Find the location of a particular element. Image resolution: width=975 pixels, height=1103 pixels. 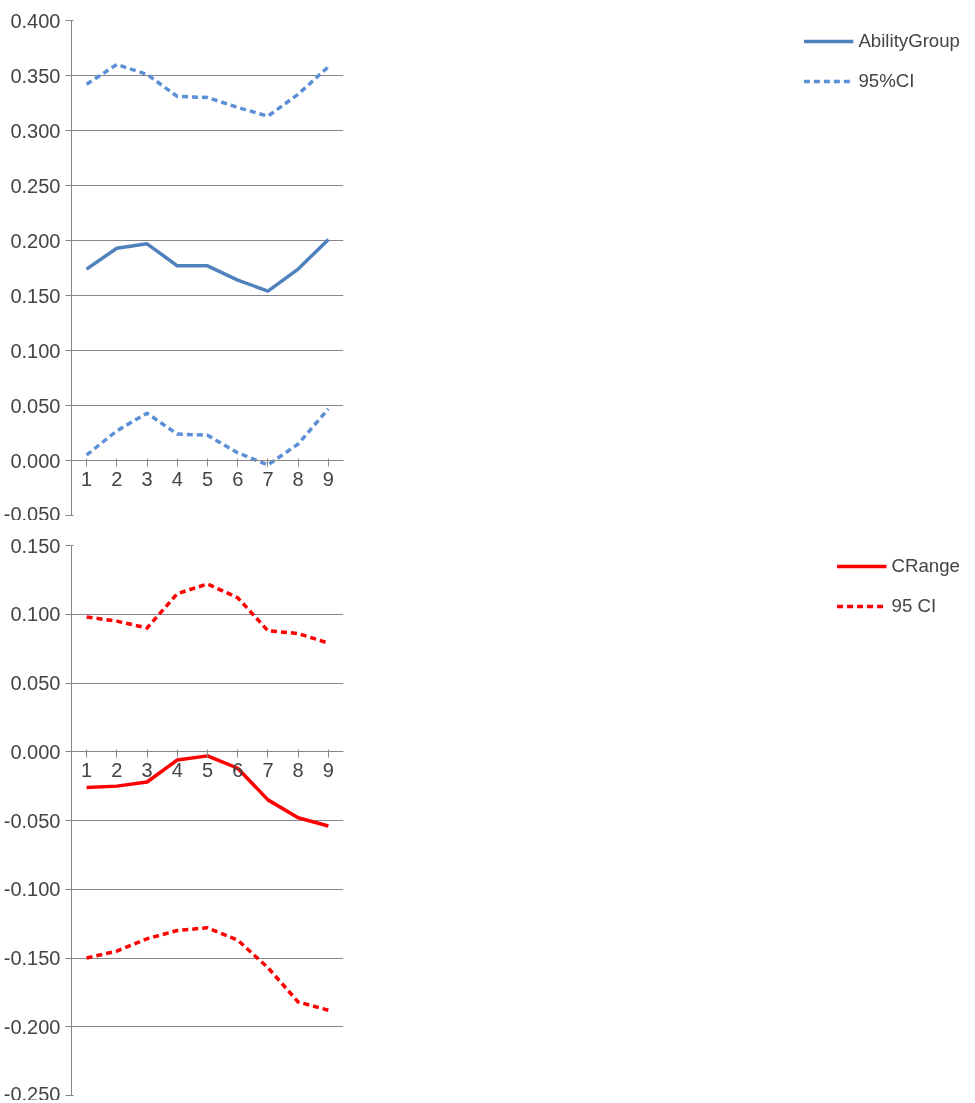

y-tick-label: -0.200 is located at coordinates (32, 1026).